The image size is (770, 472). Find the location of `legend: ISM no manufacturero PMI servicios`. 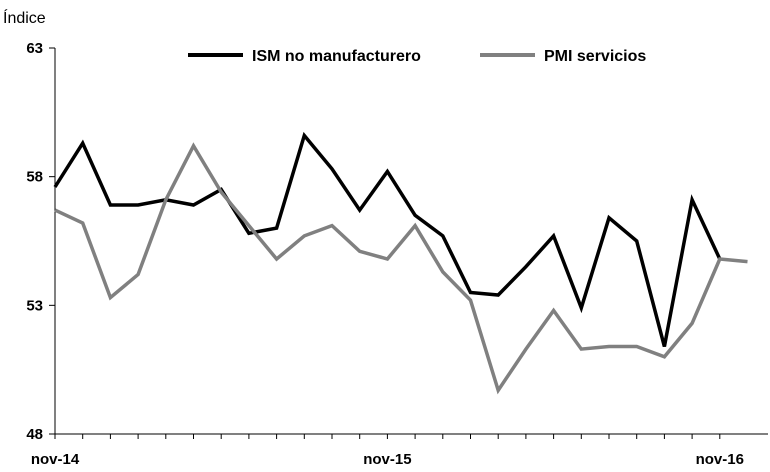

legend: ISM no manufacturero PMI servicios is located at coordinates (417, 56).